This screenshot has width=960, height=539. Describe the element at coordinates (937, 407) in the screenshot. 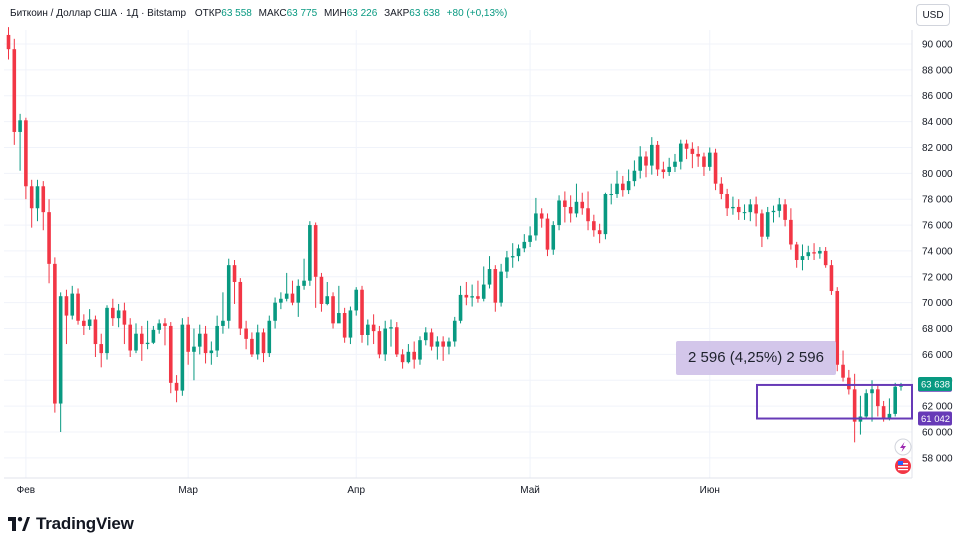

I see `y-tick-label: 62 000` at that location.